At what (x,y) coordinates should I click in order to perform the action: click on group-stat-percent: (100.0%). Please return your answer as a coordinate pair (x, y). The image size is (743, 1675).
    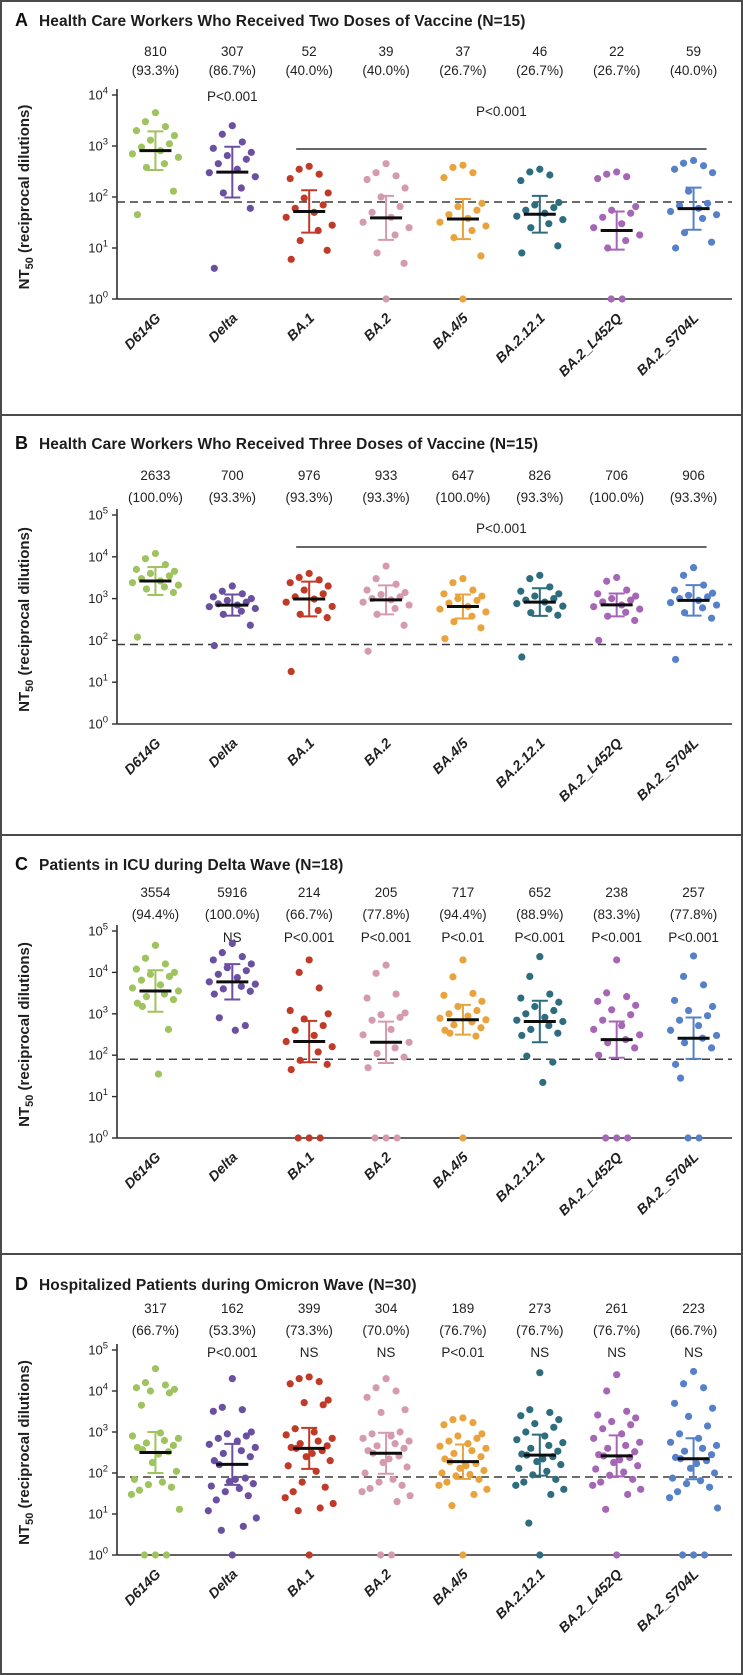
    Looking at the image, I should click on (616, 497).